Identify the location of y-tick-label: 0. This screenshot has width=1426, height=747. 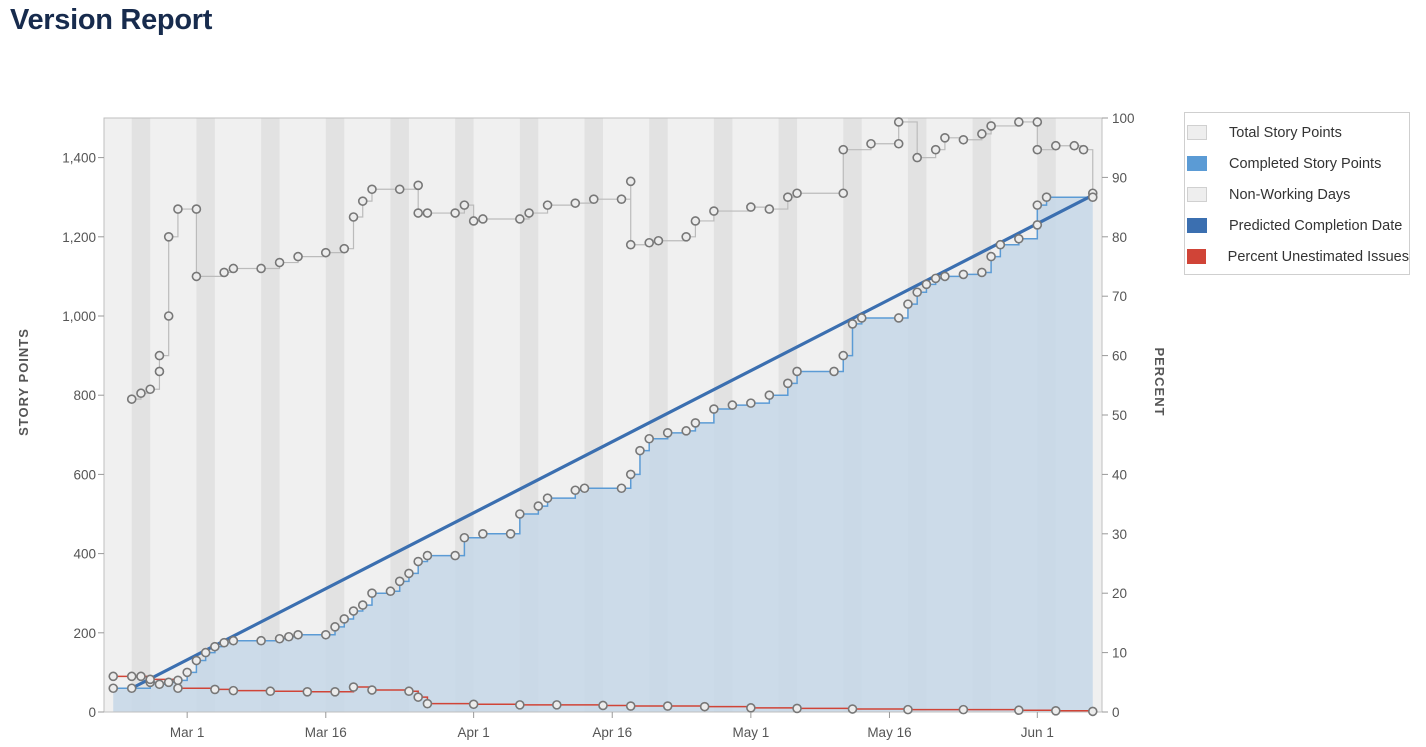
(92, 712).